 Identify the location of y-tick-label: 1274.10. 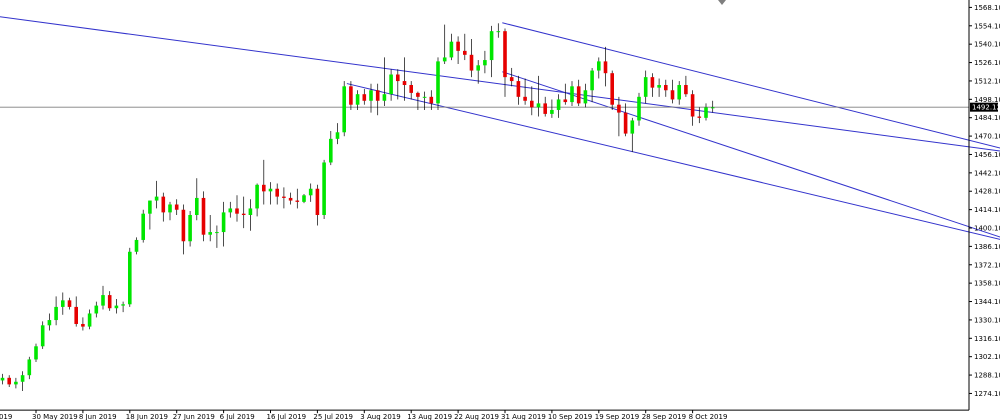
(987, 394).